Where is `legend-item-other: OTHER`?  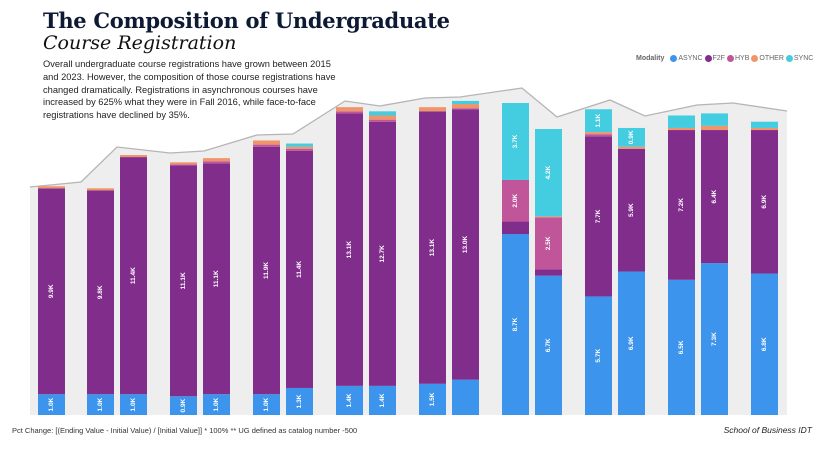
legend-item-other: OTHER is located at coordinates (767, 58).